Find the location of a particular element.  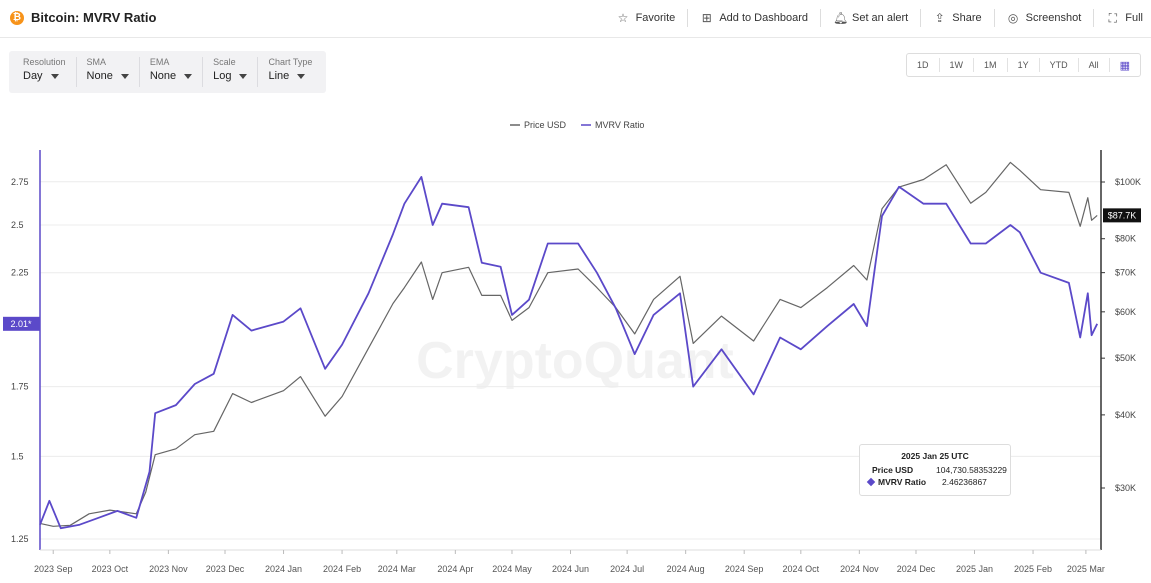

range-1m-button: 1M is located at coordinates (991, 65).